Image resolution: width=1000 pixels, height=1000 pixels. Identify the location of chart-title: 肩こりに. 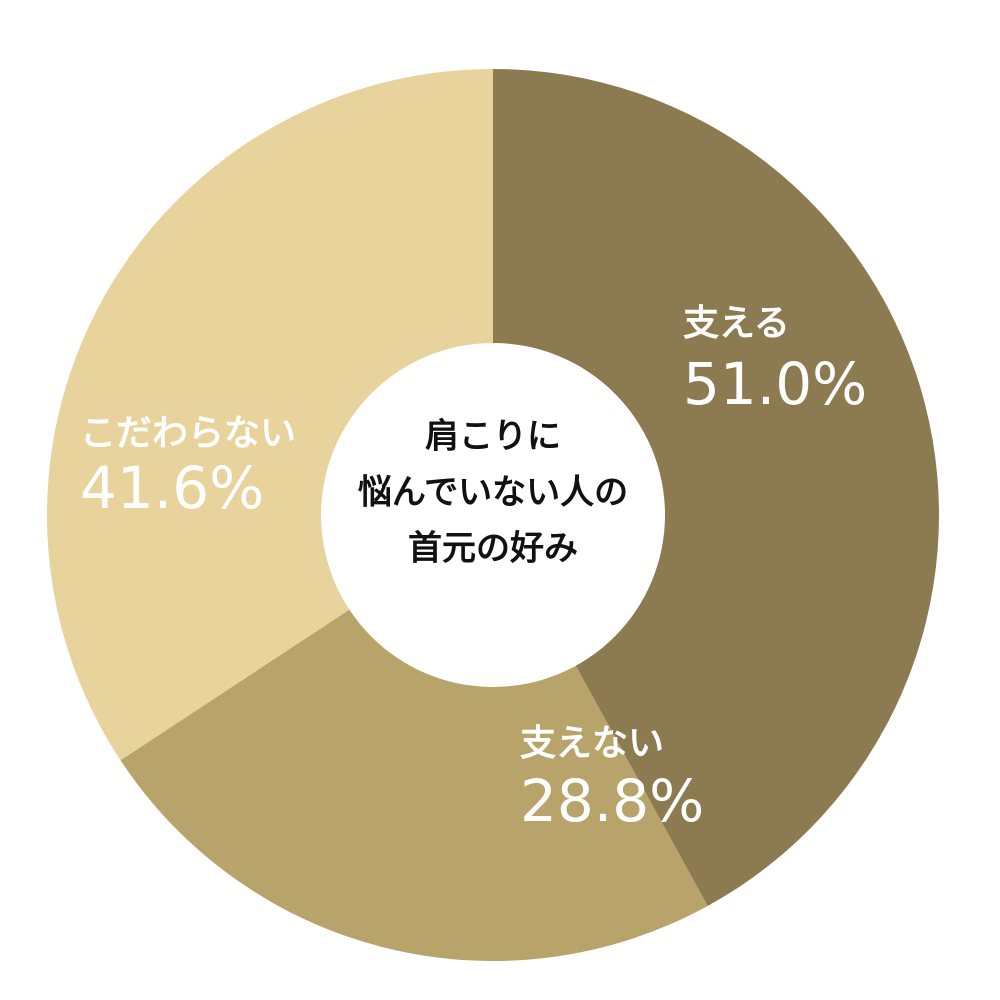
(493, 437).